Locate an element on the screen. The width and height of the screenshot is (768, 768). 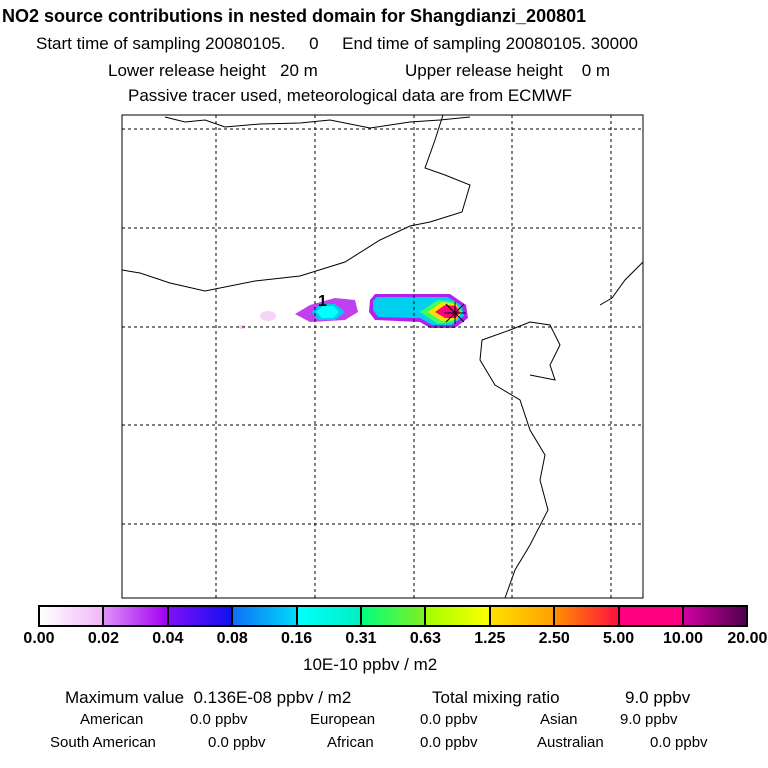
colorbar-tick-label: 20.00 is located at coordinates (747, 638).